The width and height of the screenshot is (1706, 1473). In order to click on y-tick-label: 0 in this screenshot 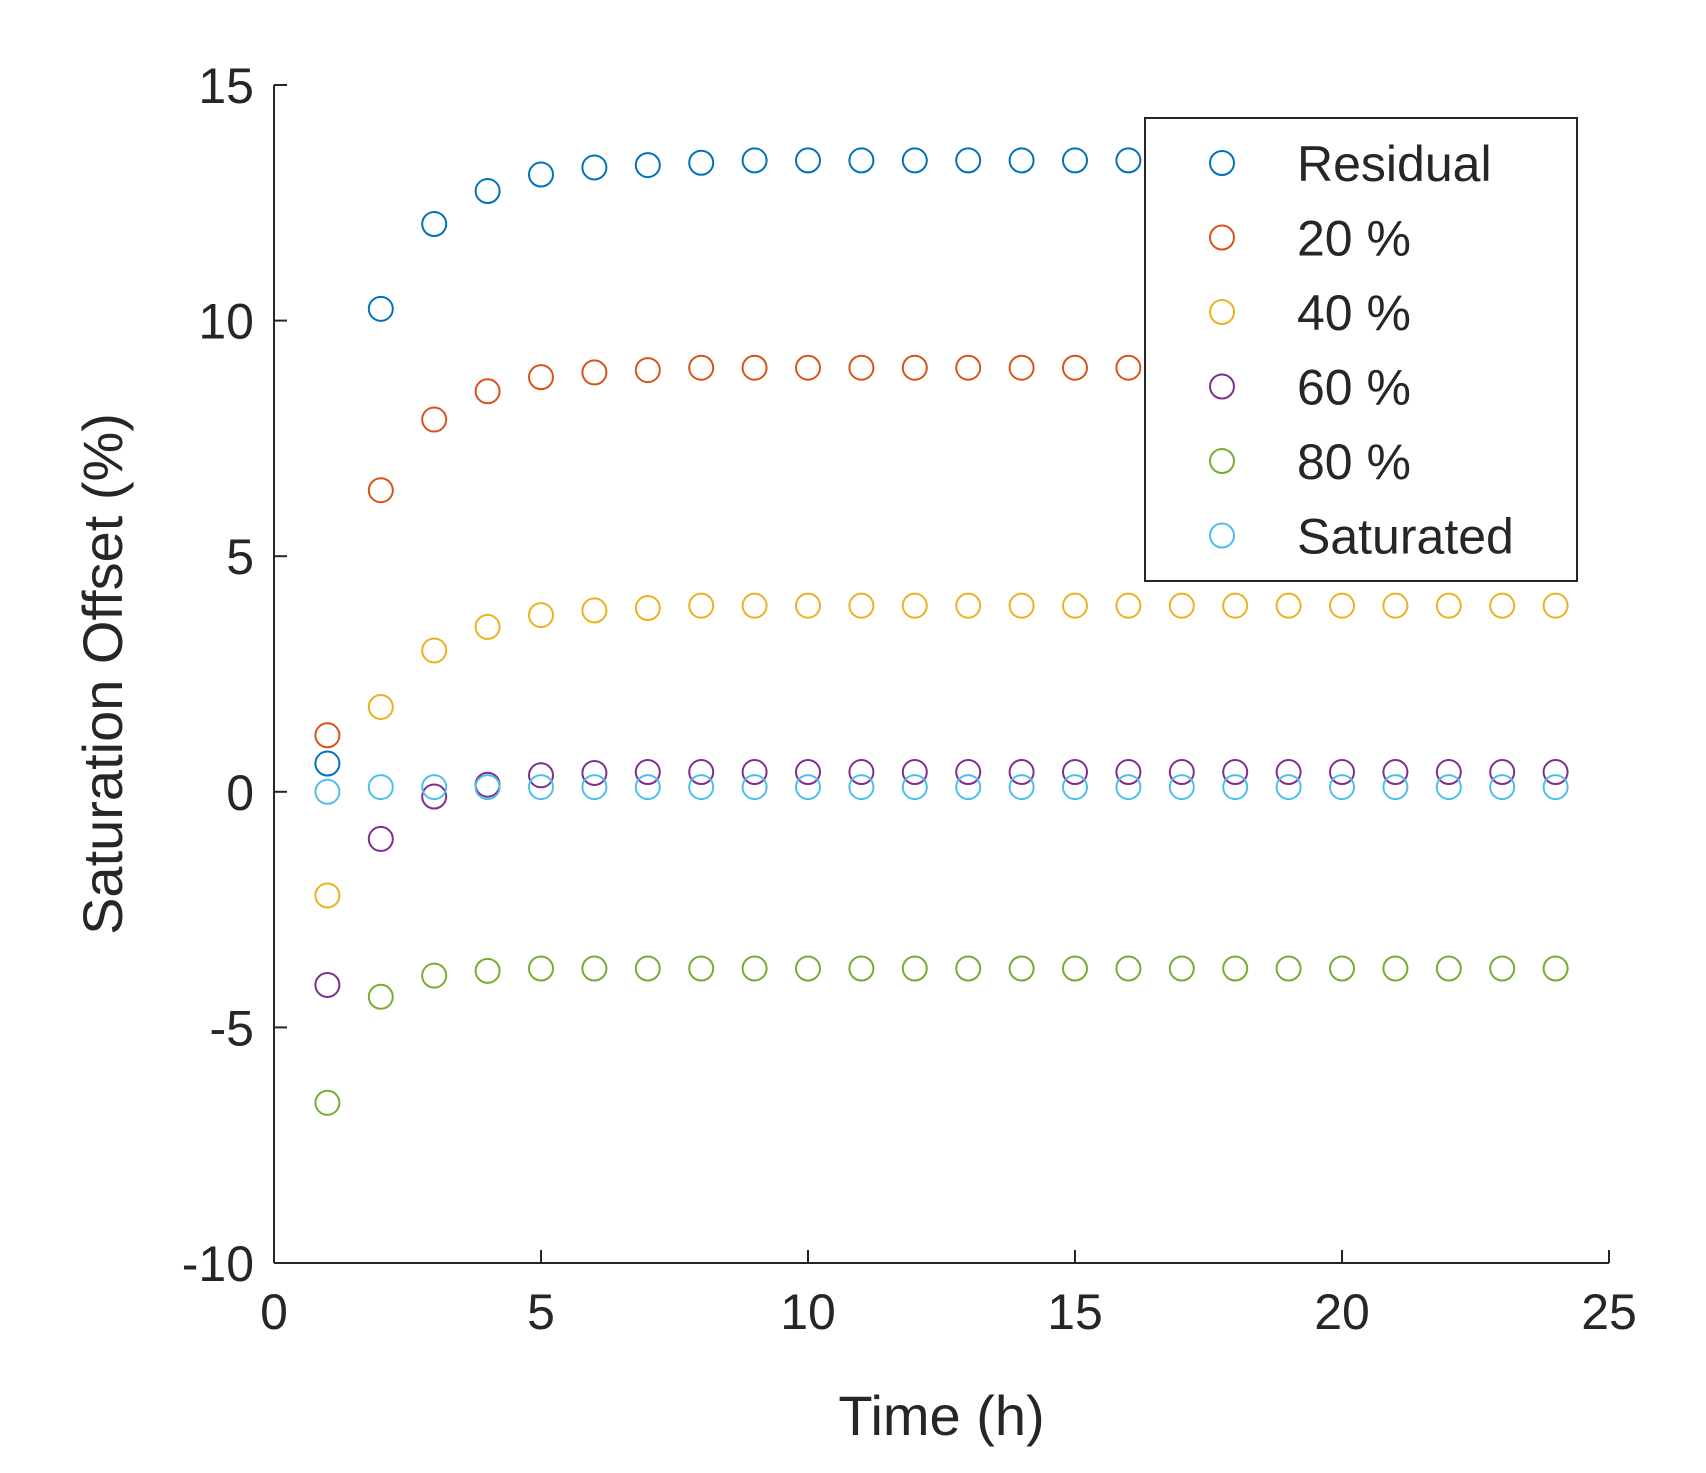, I will do `click(240, 793)`.